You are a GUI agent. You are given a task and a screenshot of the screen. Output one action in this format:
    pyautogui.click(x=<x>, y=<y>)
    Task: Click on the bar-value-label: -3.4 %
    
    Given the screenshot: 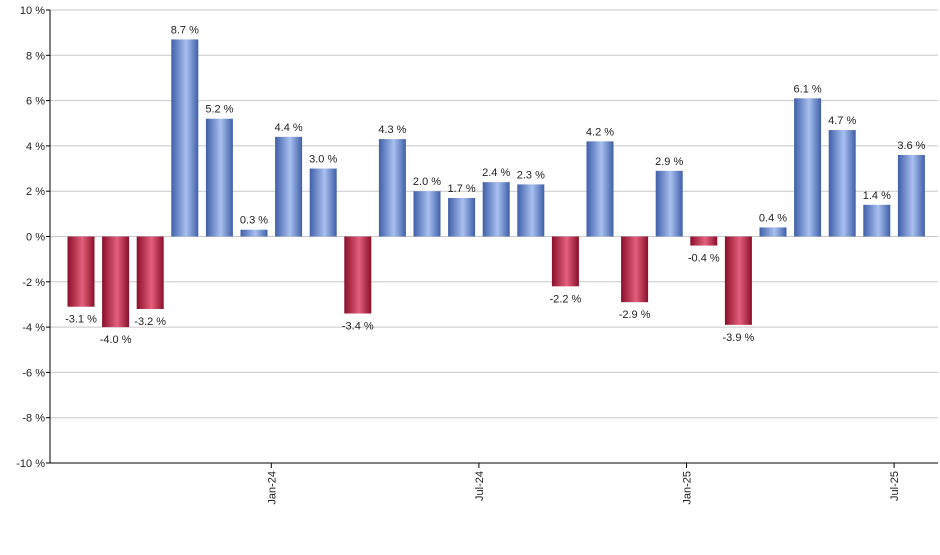 What is the action you would take?
    pyautogui.click(x=358, y=327)
    